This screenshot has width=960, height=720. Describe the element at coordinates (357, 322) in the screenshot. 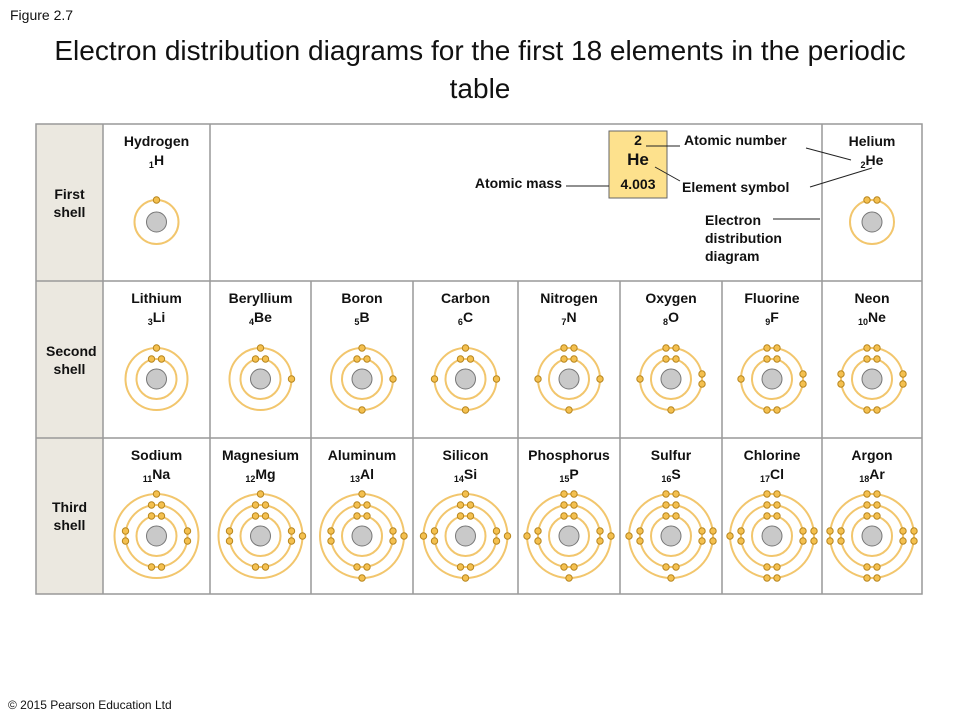

I see `atomic-number: 5` at that location.